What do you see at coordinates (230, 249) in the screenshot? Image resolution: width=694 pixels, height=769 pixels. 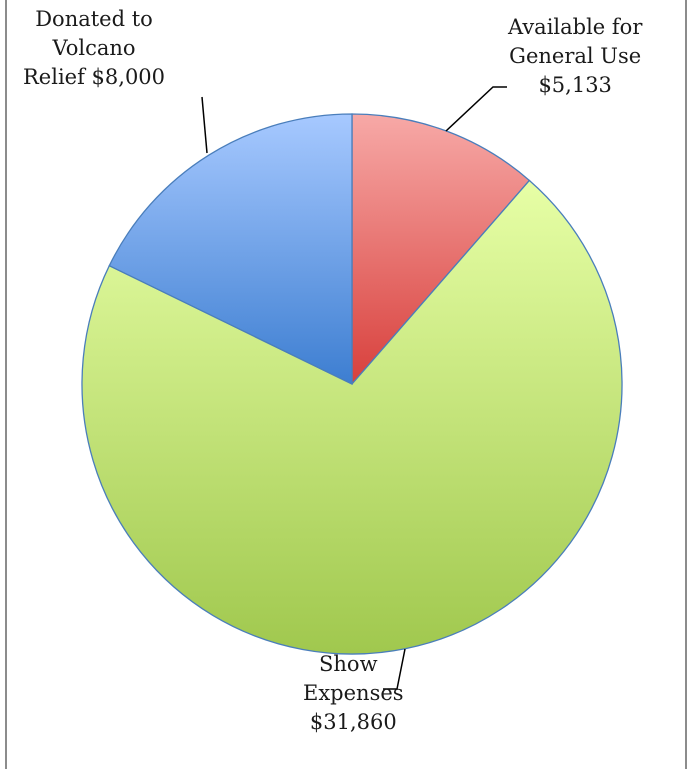 I see `pie-slice-donated` at bounding box center [230, 249].